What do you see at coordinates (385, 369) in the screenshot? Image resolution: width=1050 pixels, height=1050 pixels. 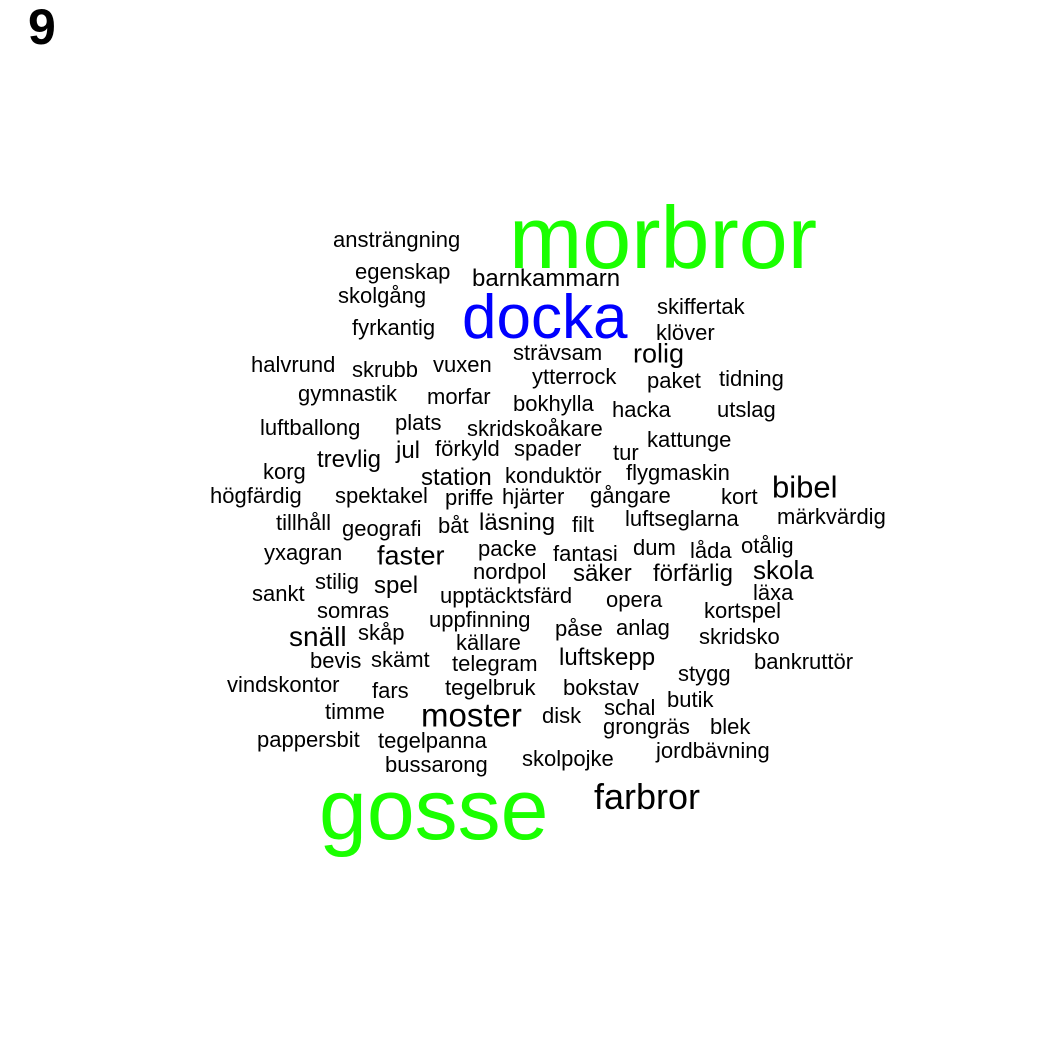 I see `cloud-word: skrubb` at bounding box center [385, 369].